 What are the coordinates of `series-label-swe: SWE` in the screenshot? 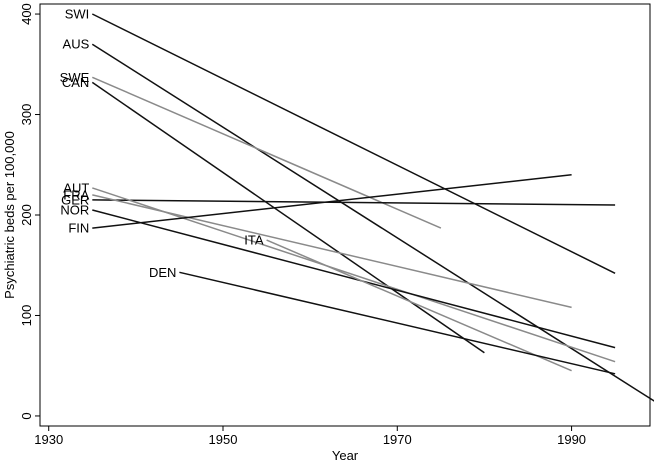 It's located at (75, 77).